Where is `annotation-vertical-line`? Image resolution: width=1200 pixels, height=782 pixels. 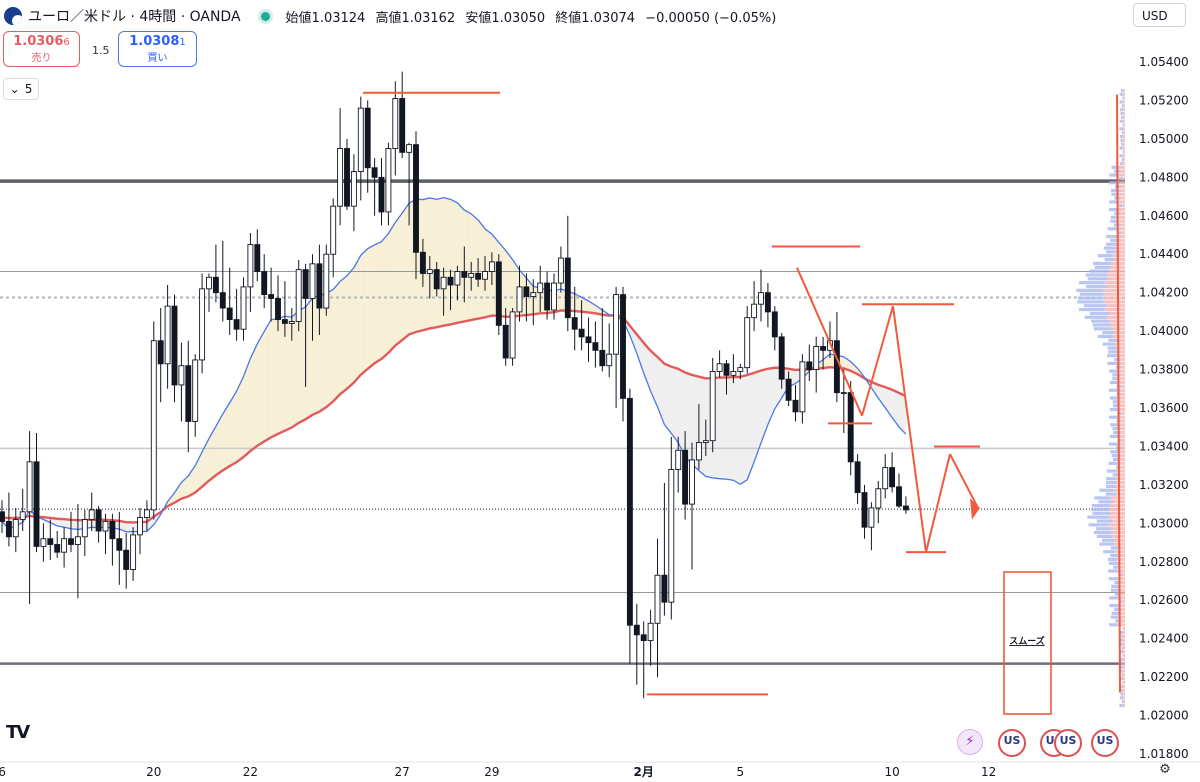 annotation-vertical-line is located at coordinates (1118, 393).